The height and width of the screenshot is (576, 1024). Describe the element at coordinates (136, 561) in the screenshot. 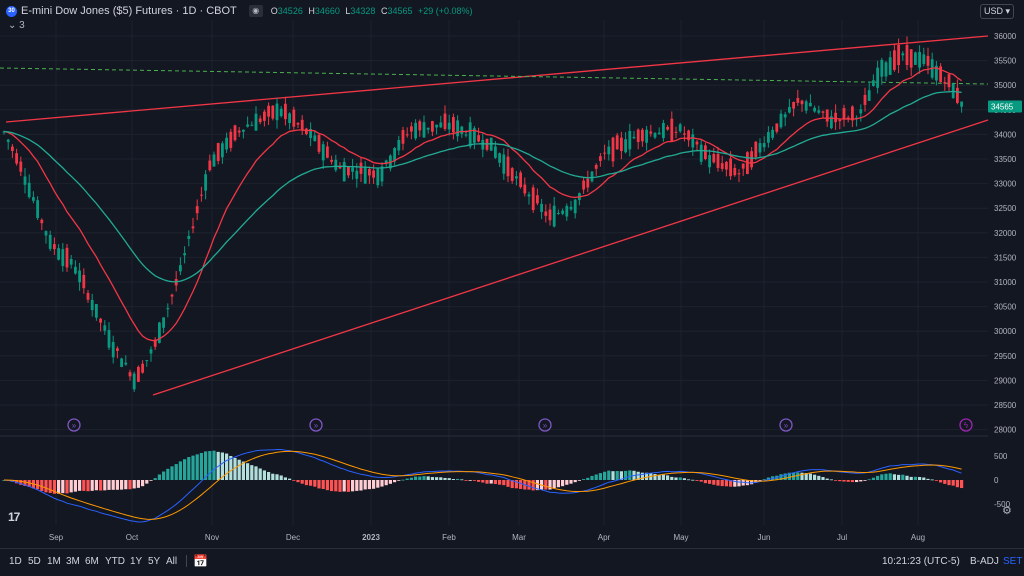

I see `timeframe-button: 1Y` at that location.